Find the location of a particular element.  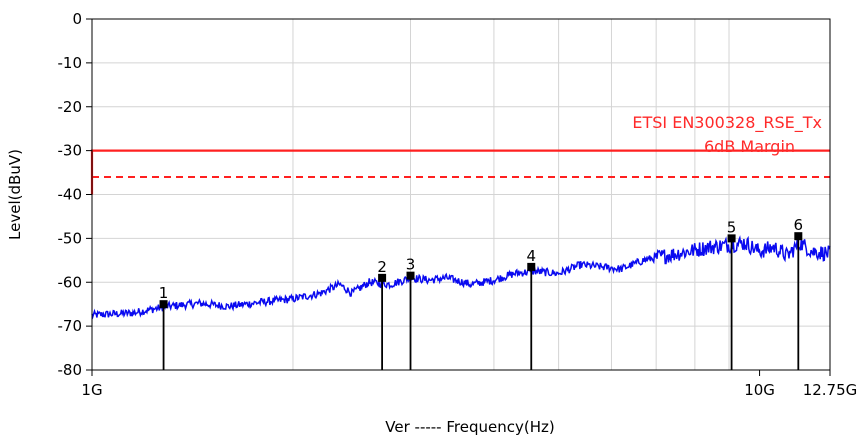

y-tick-label: -70 is located at coordinates (70, 326).